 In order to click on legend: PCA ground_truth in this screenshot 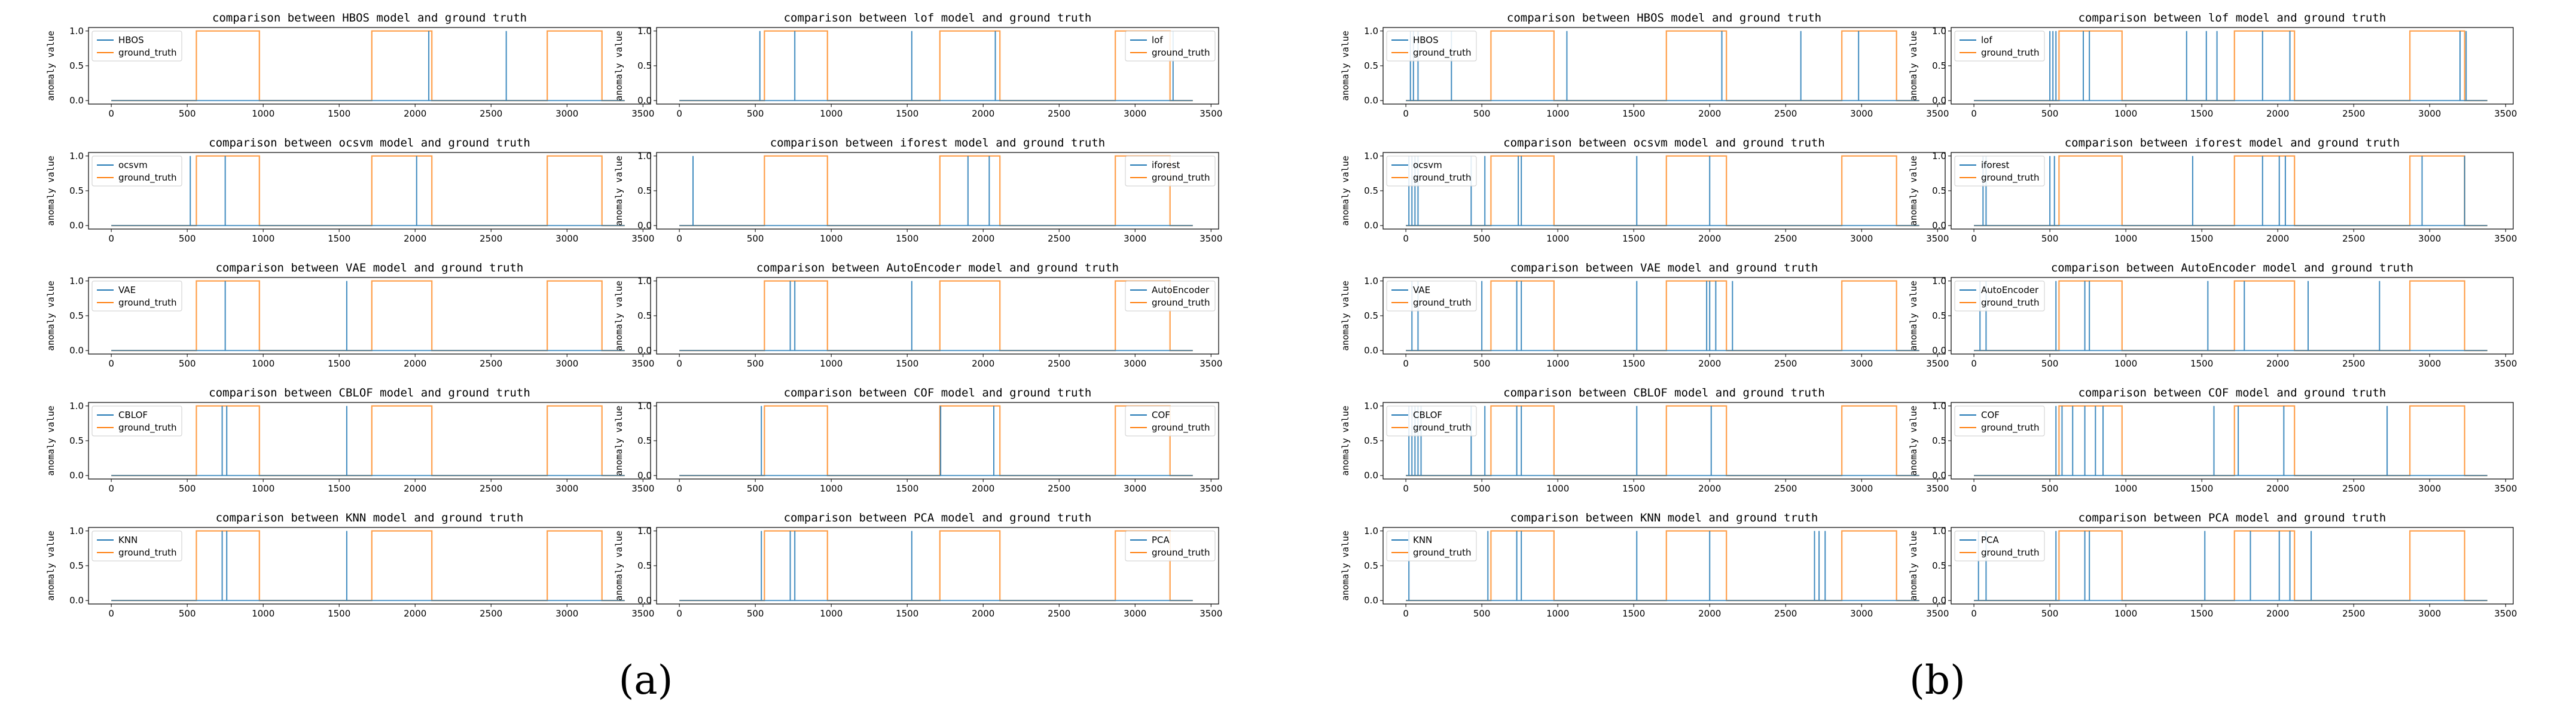, I will do `click(1170, 546)`.